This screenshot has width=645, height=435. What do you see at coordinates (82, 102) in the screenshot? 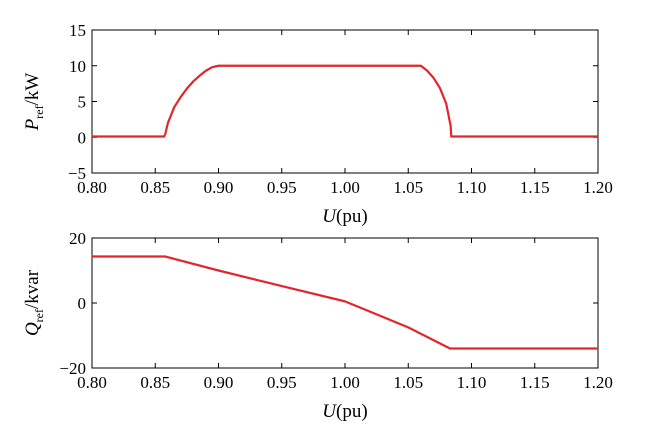
I see `y-tick-label: 5` at bounding box center [82, 102].